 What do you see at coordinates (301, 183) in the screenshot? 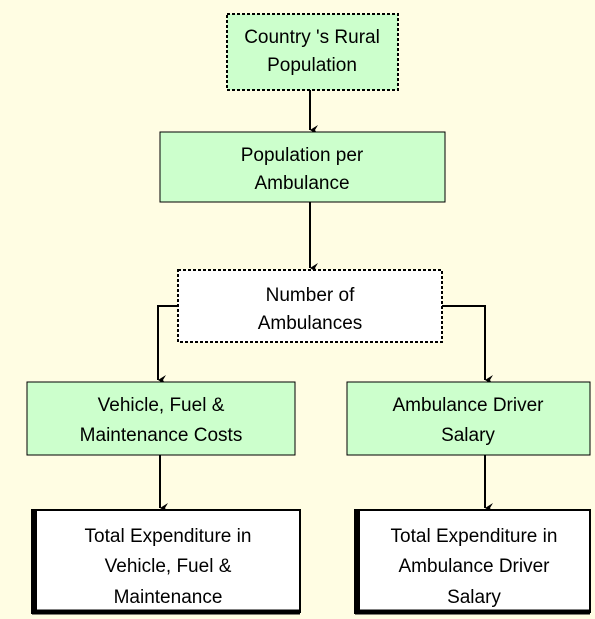
I see `node-text: Ambulance` at bounding box center [301, 183].